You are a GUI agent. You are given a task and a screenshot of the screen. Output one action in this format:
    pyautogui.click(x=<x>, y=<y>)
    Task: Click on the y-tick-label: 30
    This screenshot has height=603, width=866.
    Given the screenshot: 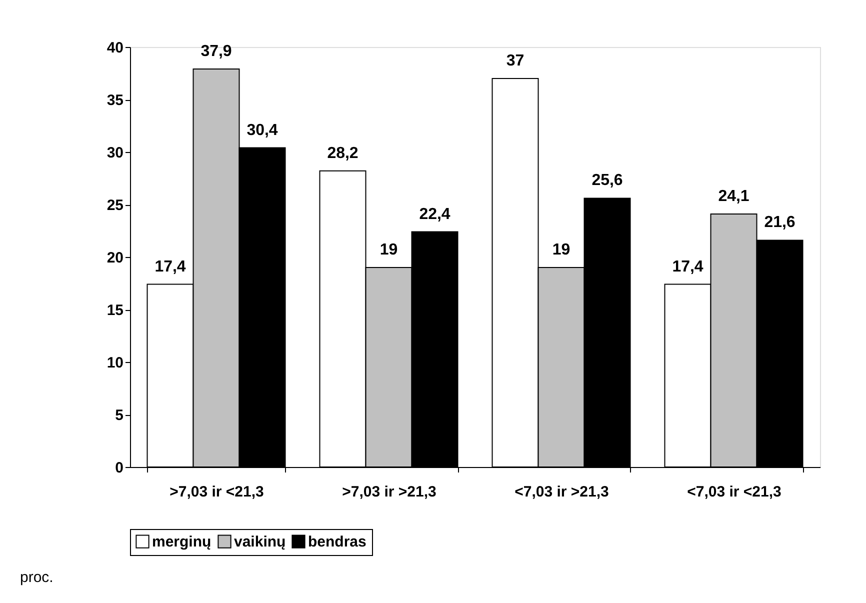 What is the action you would take?
    pyautogui.click(x=115, y=153)
    